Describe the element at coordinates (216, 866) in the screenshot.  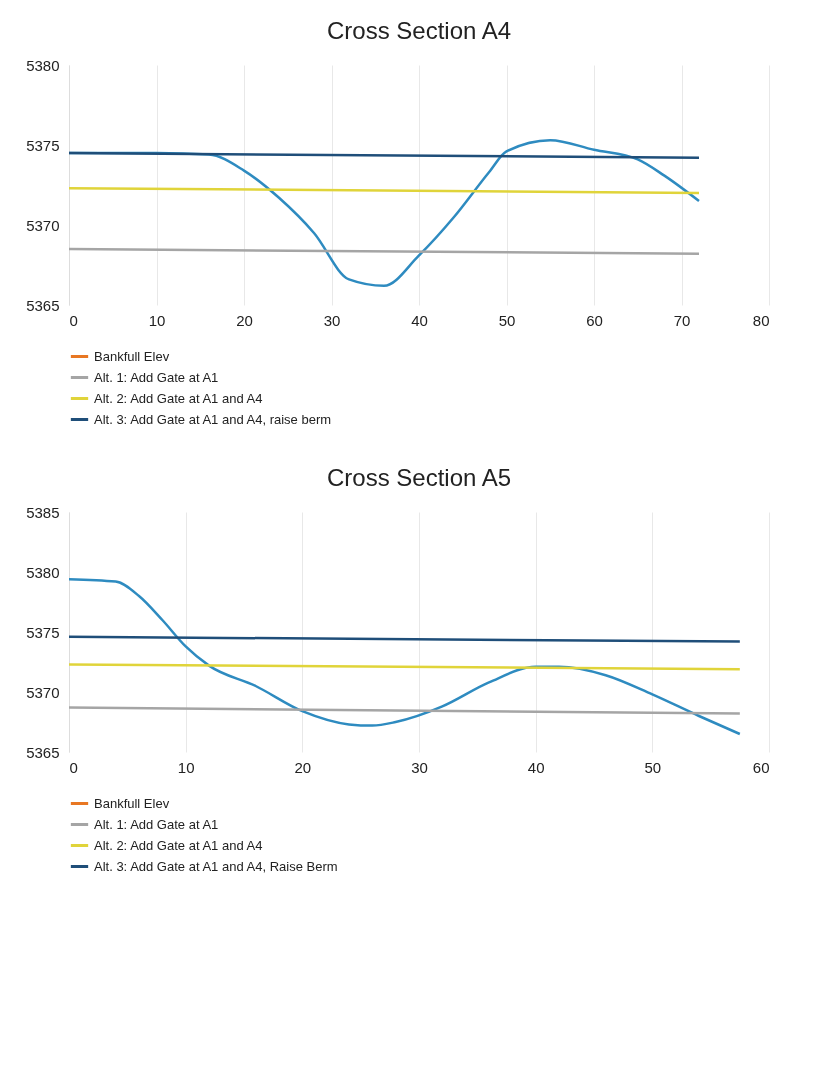
I see `legend-label: Alt. 3: Add Gate at A1 and A4, Raise Berm` at that location.